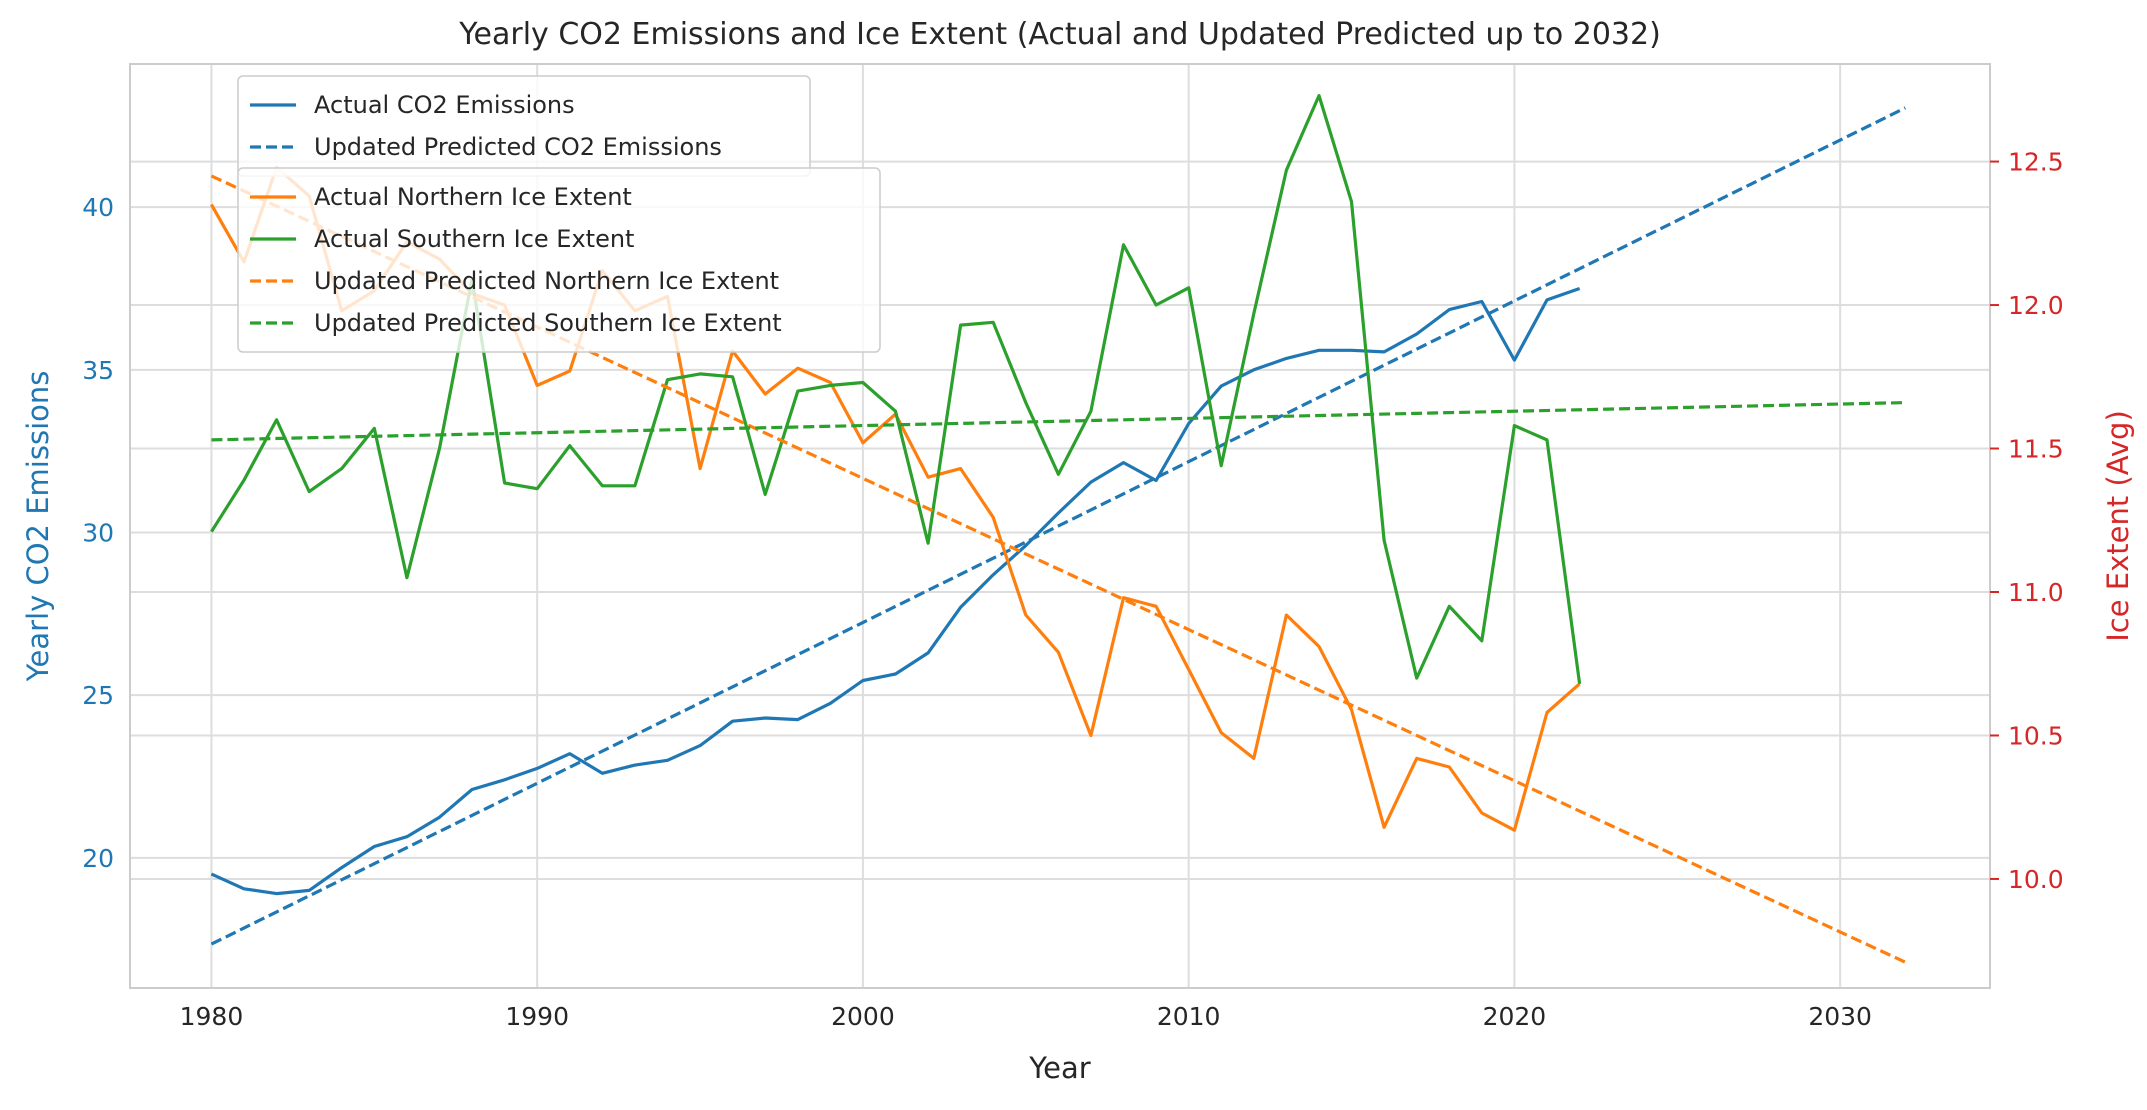 Image resolution: width=2147 pixels, height=1110 pixels. Describe the element at coordinates (2036, 879) in the screenshot. I see `y-right-tick-label: 10.0` at that location.